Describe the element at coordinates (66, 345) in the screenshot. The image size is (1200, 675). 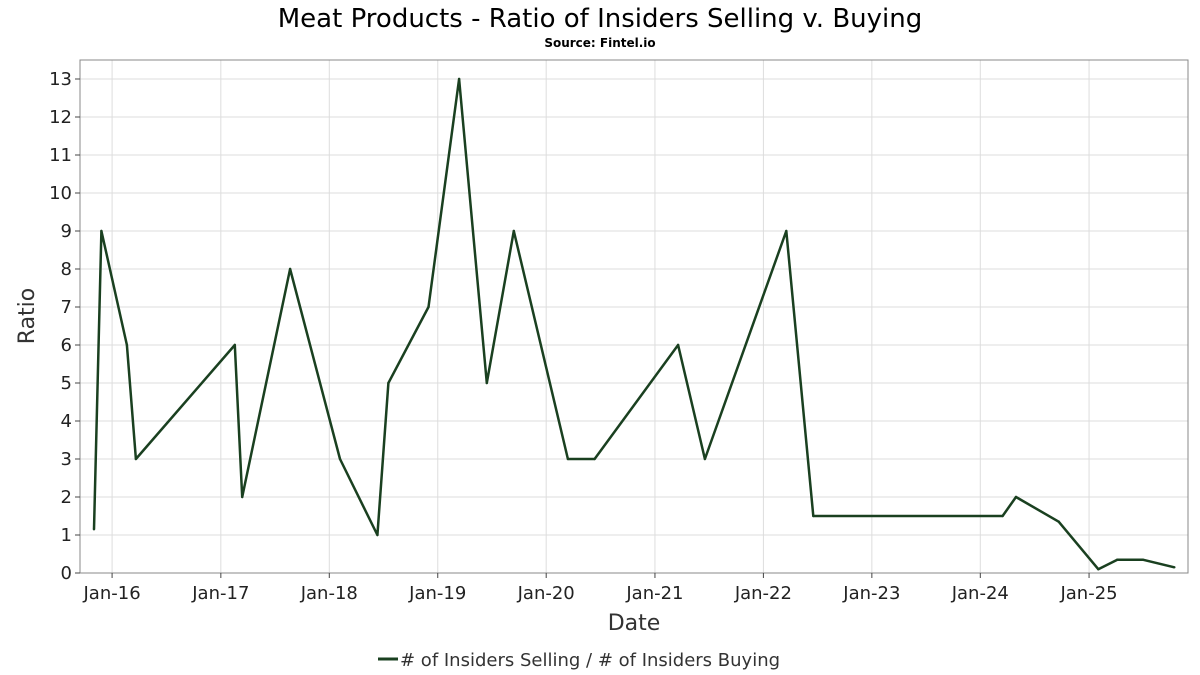
I see `y-tick-label: 6` at that location.